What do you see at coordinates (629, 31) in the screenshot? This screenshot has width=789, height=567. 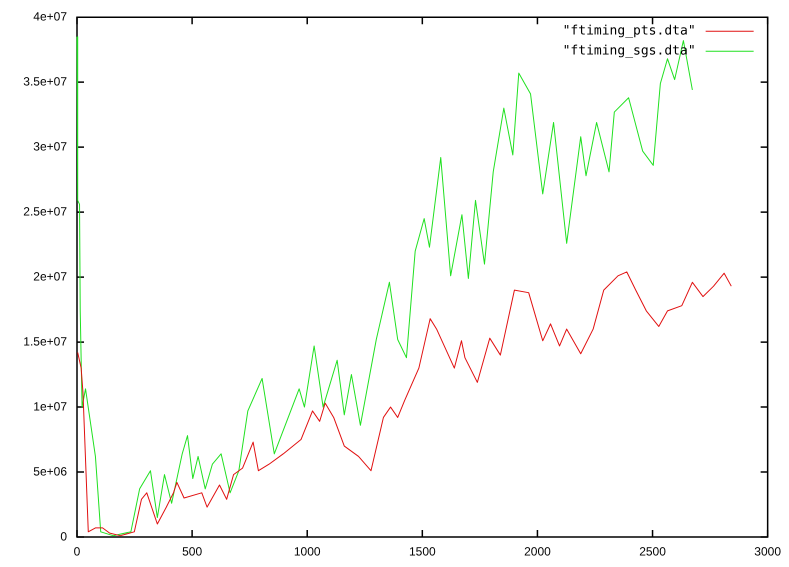 I see `legend-label: "ftiming_pts.dta"` at bounding box center [629, 31].